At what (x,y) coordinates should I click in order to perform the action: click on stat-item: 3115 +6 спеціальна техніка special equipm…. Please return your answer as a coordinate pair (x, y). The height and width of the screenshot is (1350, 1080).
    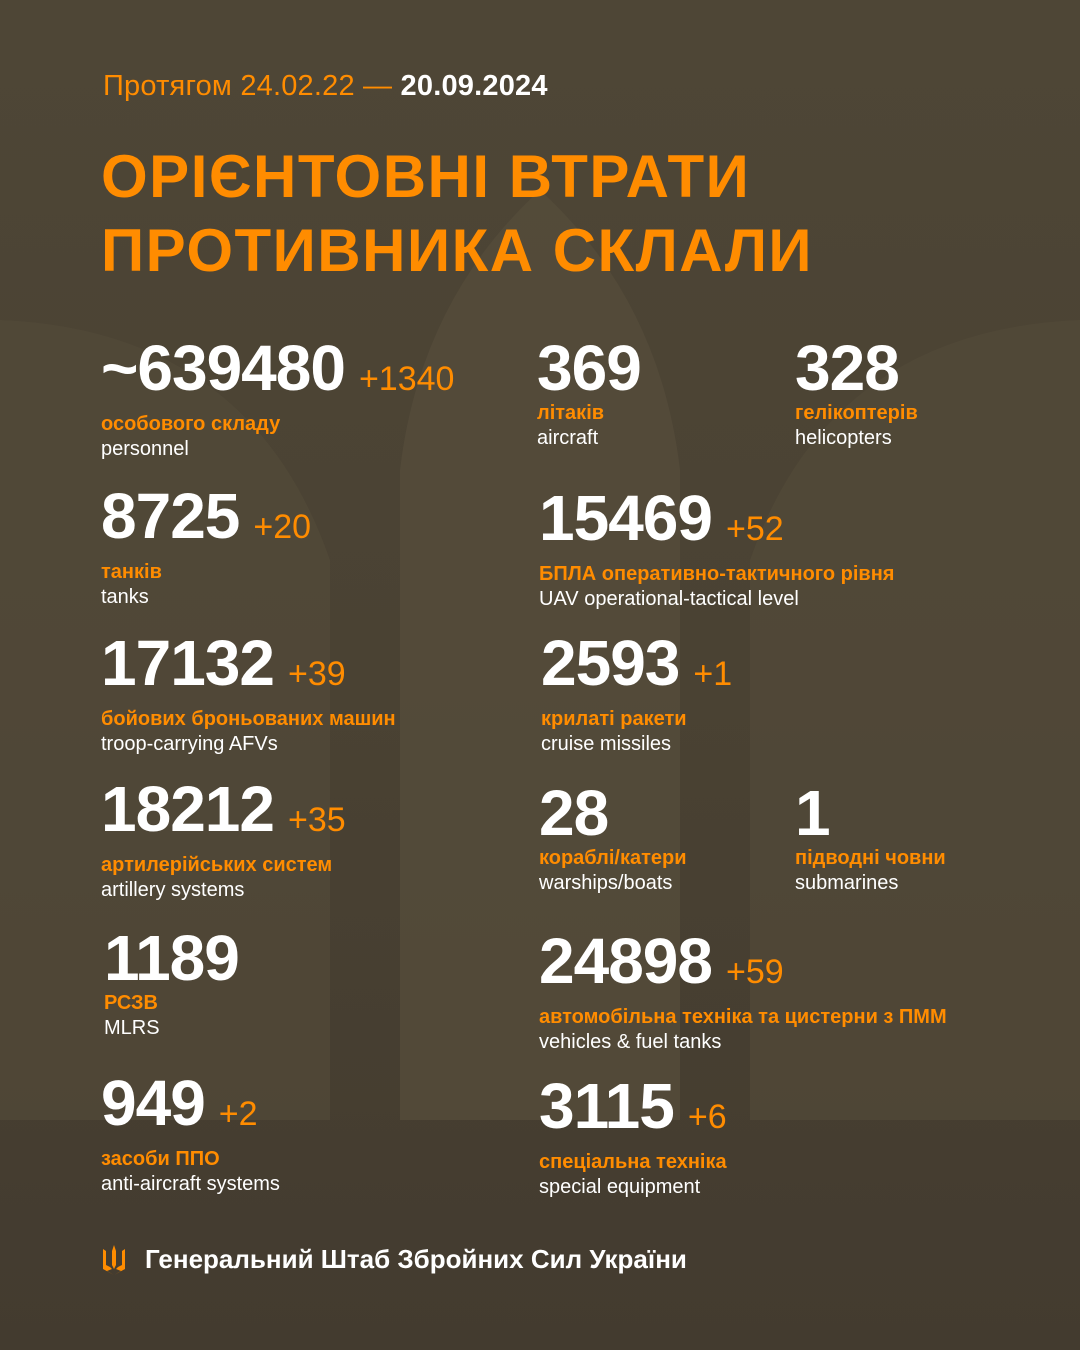
    Looking at the image, I should click on (633, 1136).